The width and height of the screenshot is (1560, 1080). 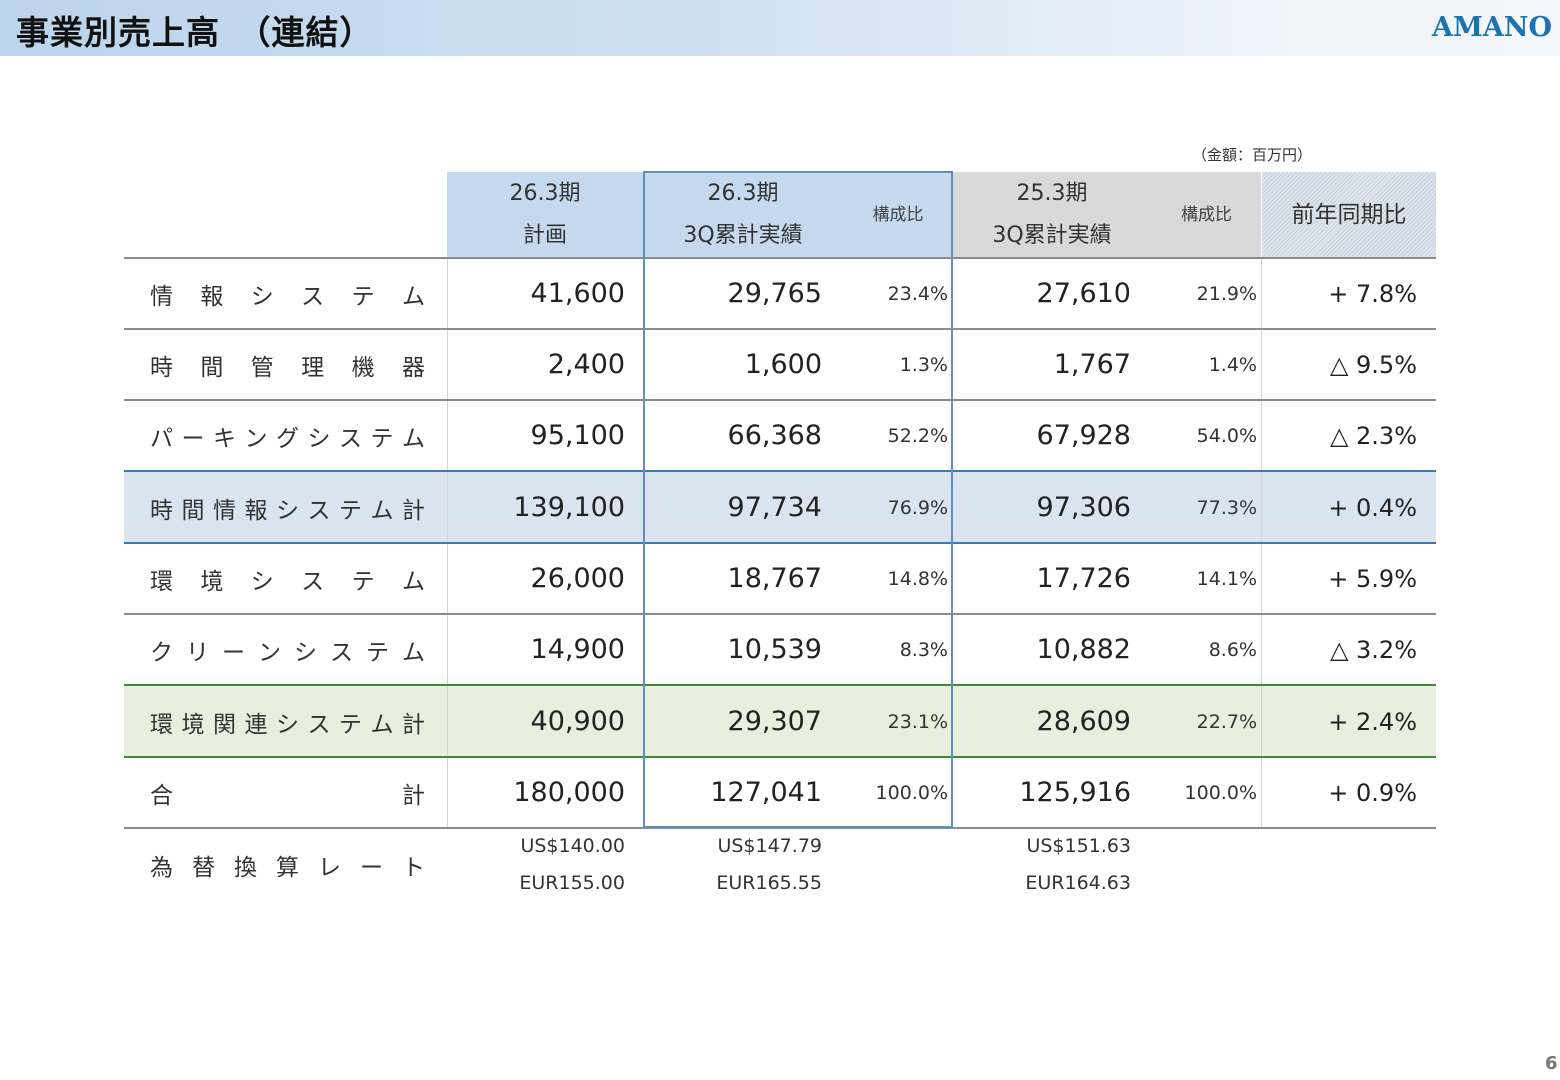 I want to click on actual-value: 10,539, so click(x=774, y=649).